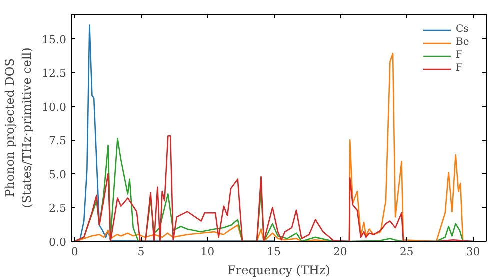 This screenshot has height=280, width=500. Describe the element at coordinates (54, 73) in the screenshot. I see `y-tick-label: 12.5` at that location.